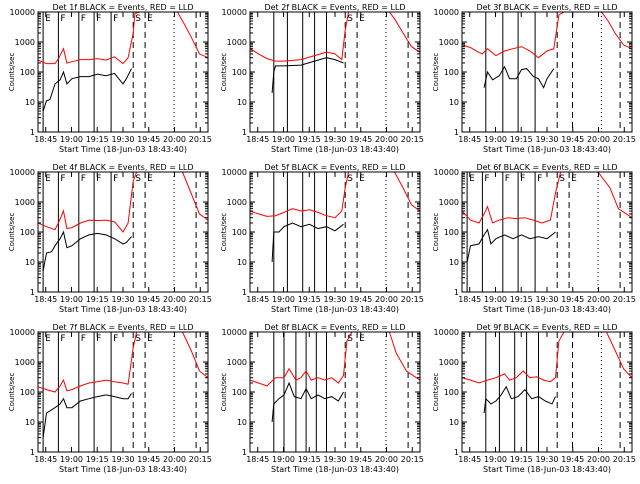 The image size is (640, 484). Describe the element at coordinates (546, 327) in the screenshot. I see `chart-title: Det 9f BLACK = Events, RED = LLD` at that location.